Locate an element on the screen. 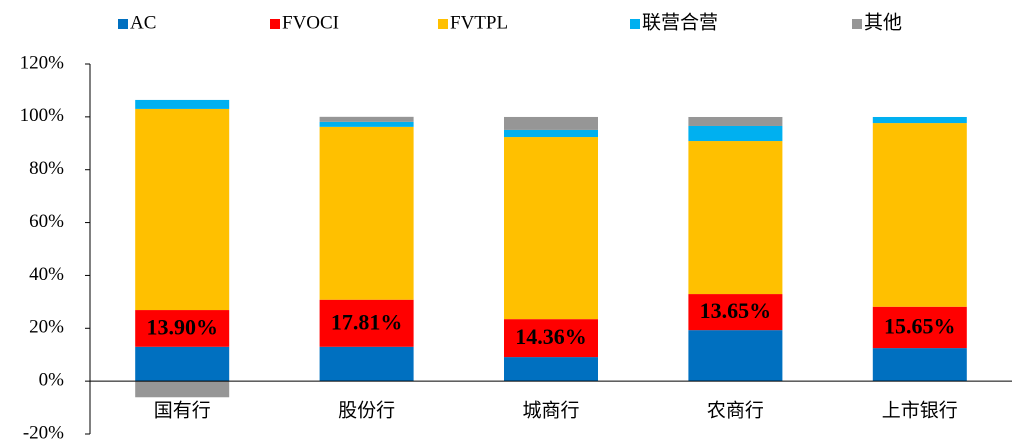  y-tick-label: 100% is located at coordinates (42, 115).